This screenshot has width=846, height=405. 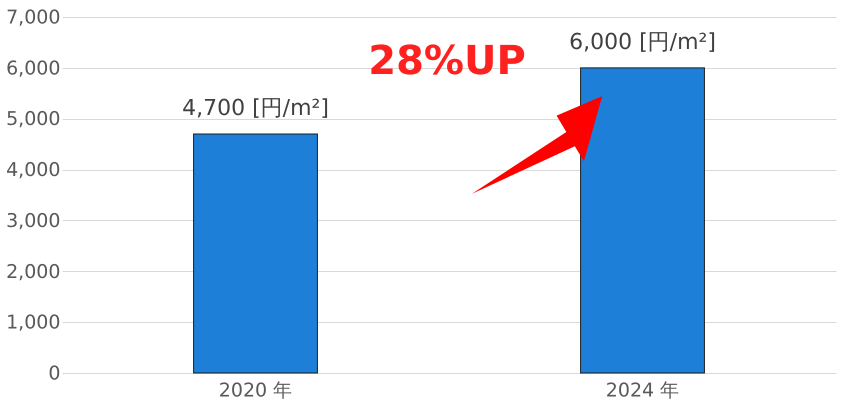 I want to click on x-tick-label: 2020 年, so click(x=255, y=391).